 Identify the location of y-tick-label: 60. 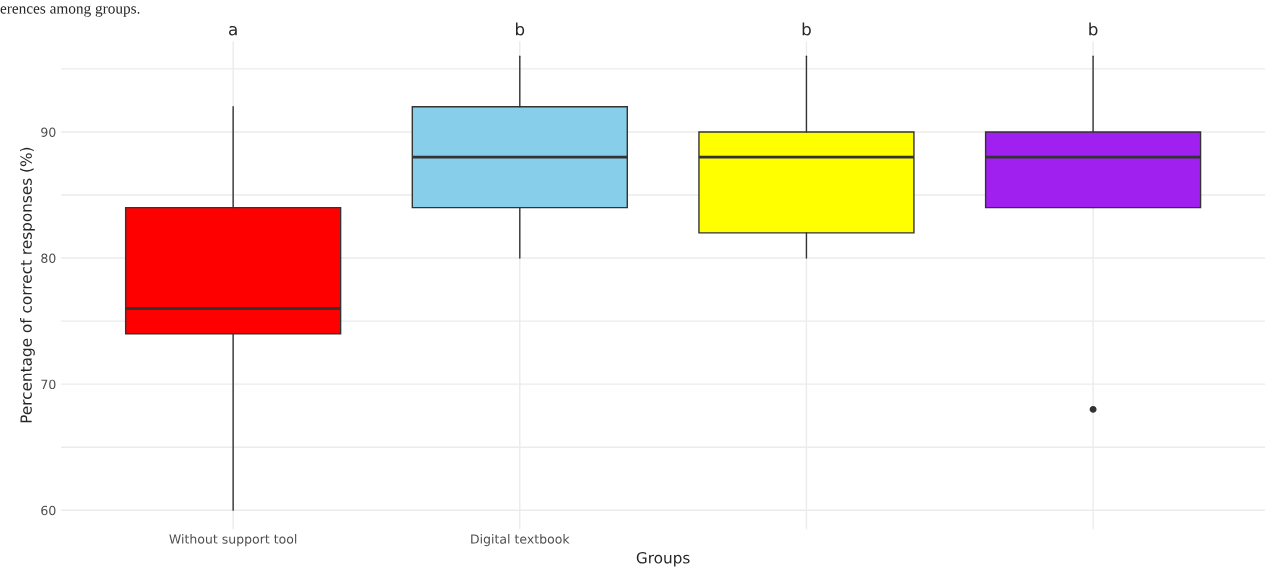
(48, 510).